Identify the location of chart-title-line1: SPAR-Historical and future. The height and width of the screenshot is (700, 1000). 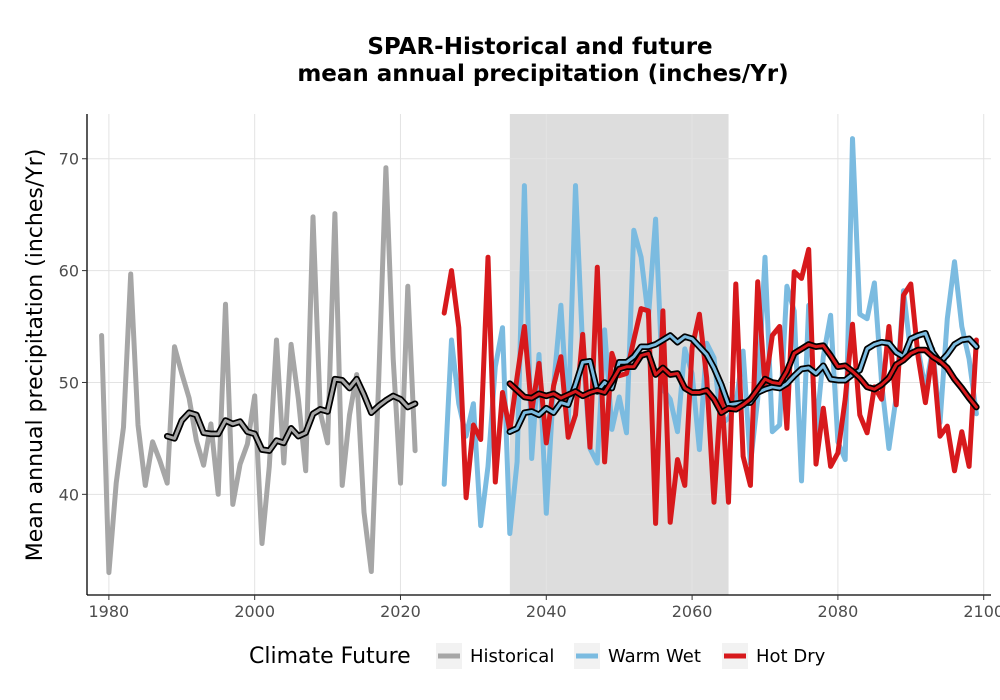
(539, 47).